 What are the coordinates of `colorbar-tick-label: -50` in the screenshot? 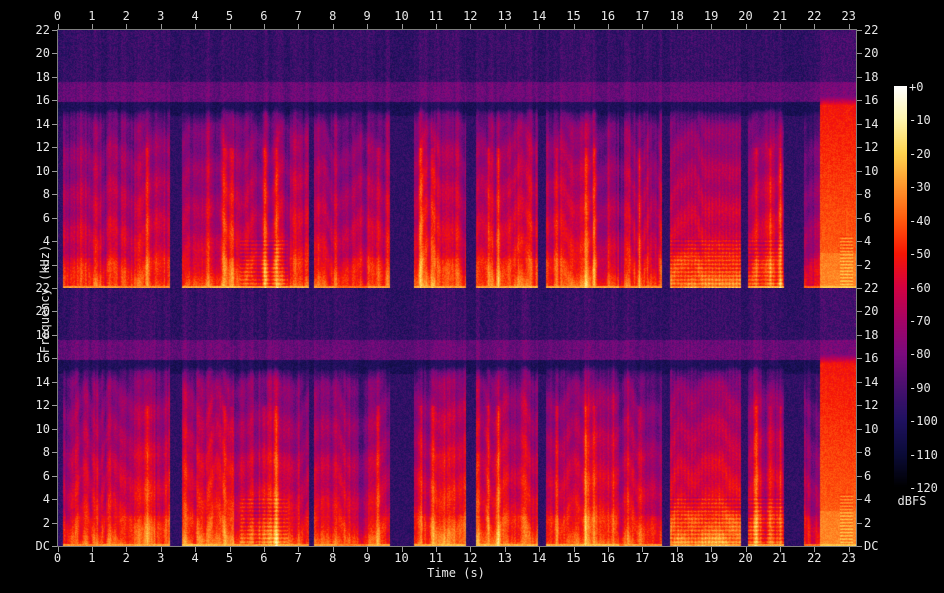 It's located at (920, 254).